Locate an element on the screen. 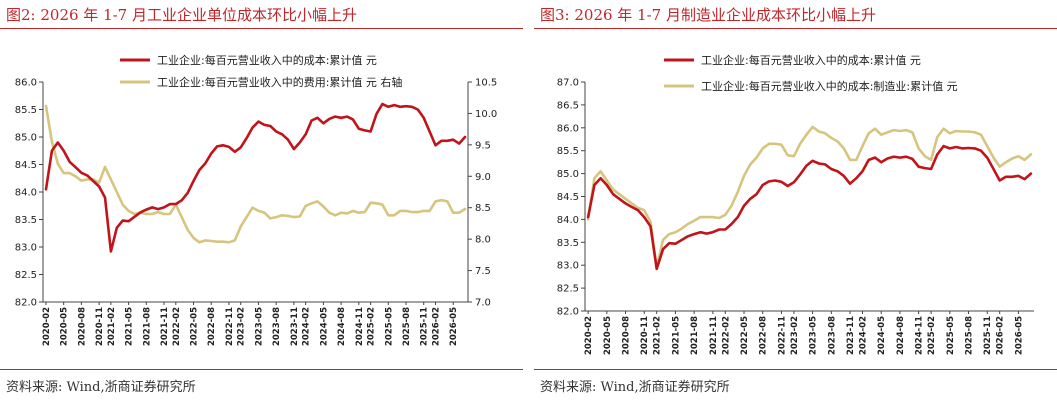  chart-title: 图3: 2026 年 1-7 月制造业企业成本环比小幅上升 is located at coordinates (708, 15).